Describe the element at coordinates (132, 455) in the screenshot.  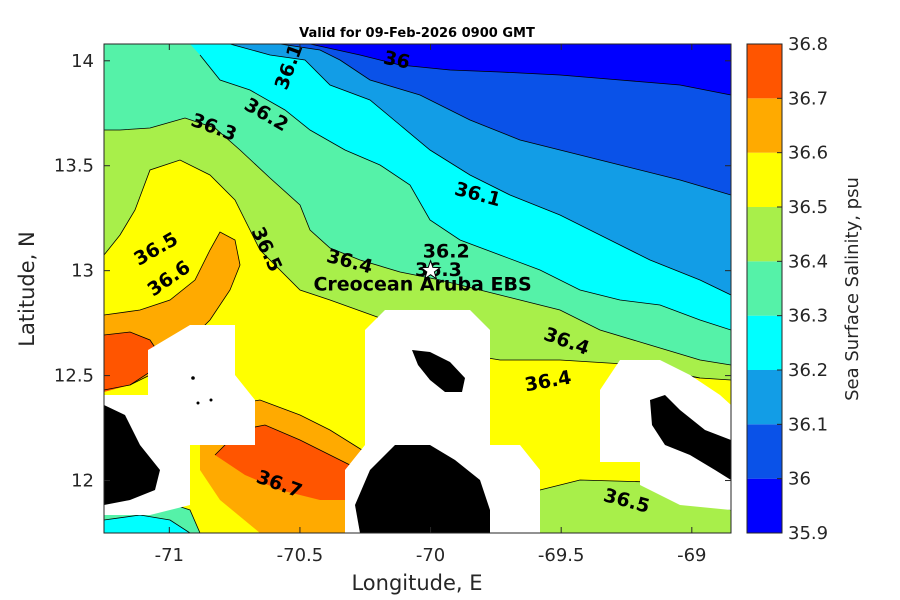
I see `island-western` at that location.